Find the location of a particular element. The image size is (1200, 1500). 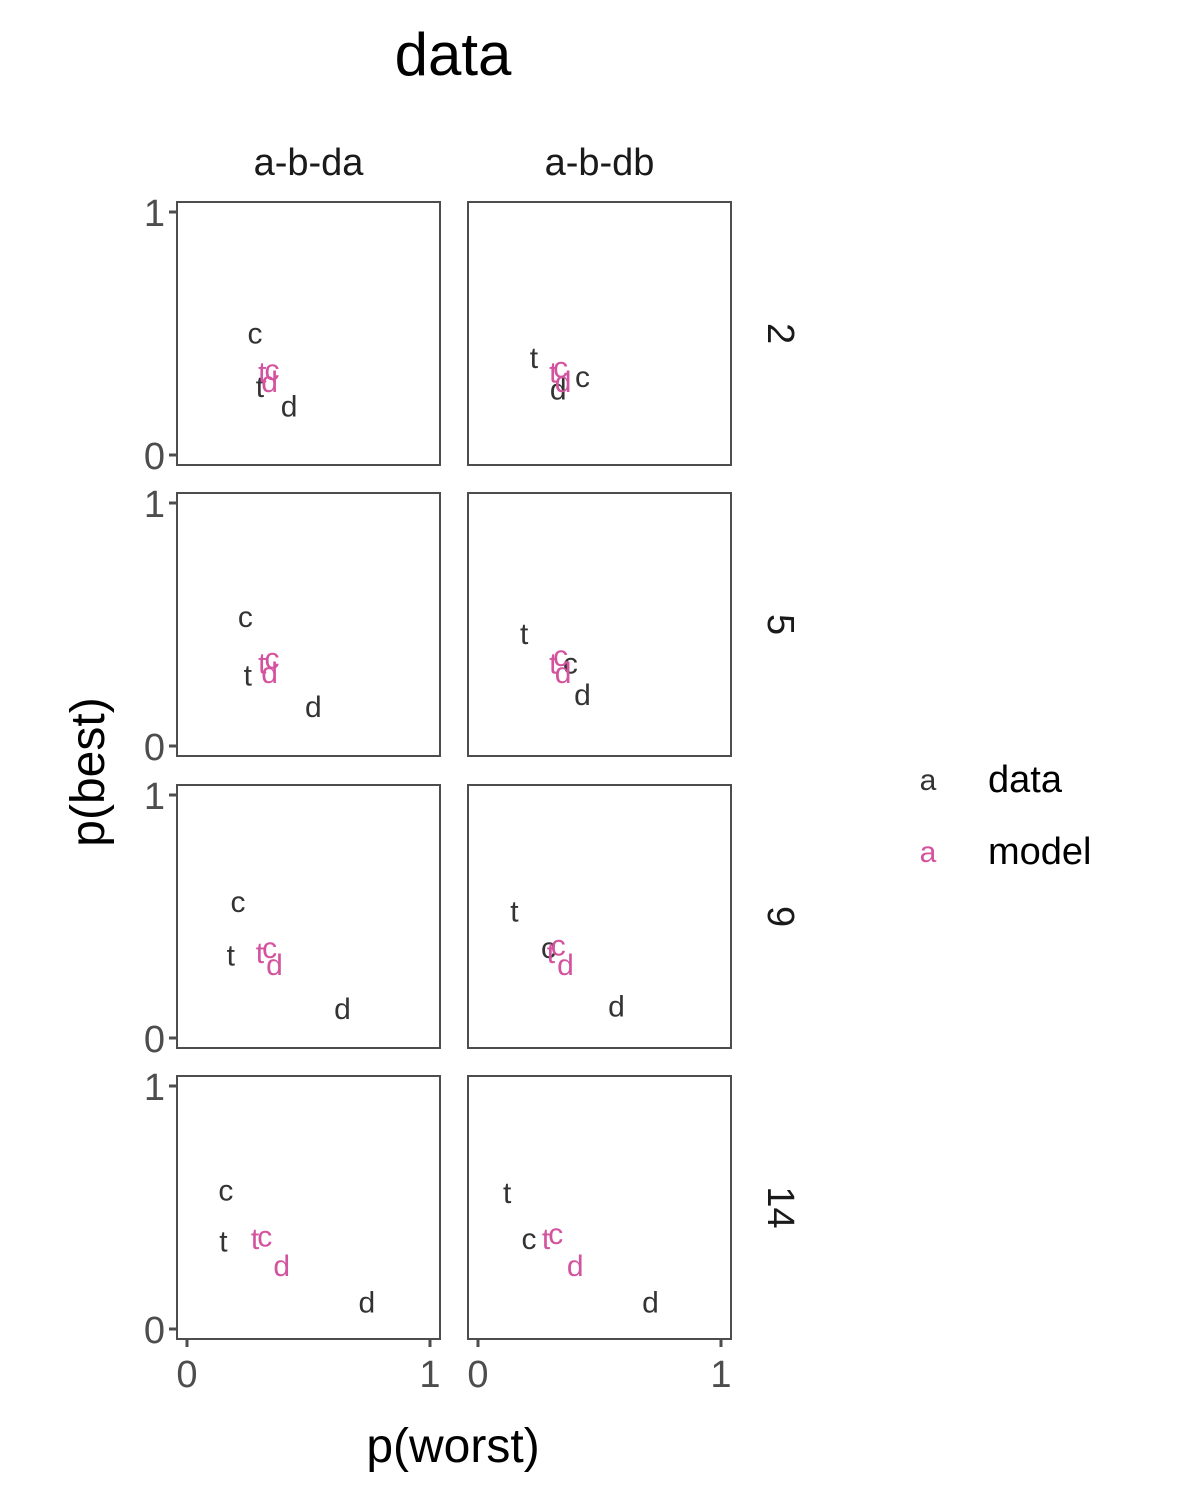

chart-title: data is located at coordinates (453, 54).